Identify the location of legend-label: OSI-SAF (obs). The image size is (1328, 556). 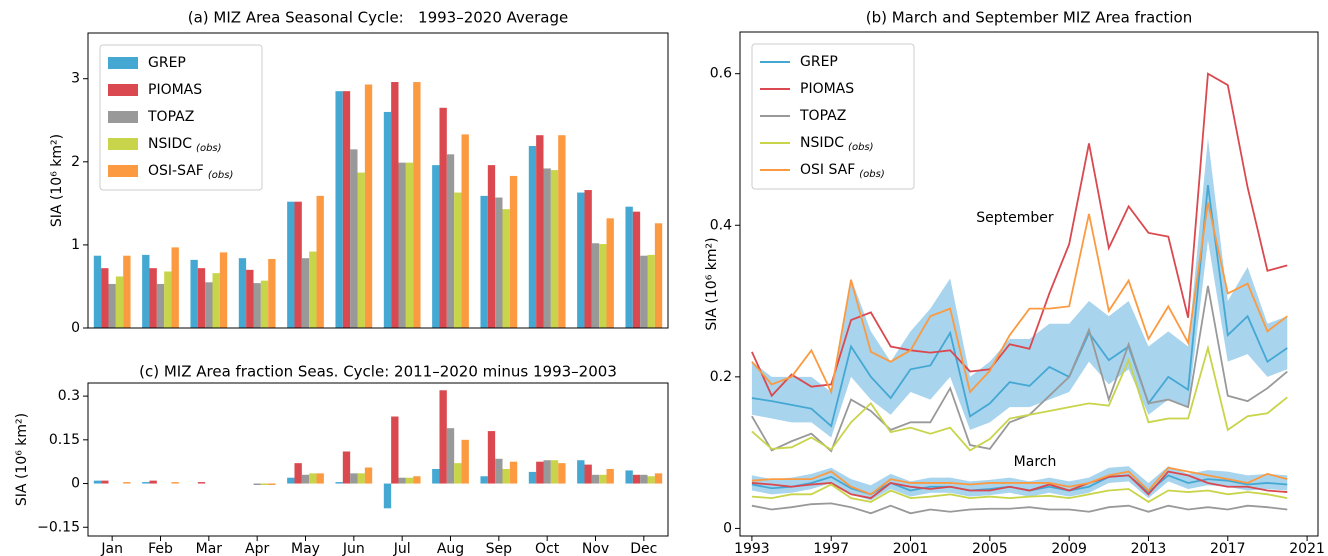
(190, 172).